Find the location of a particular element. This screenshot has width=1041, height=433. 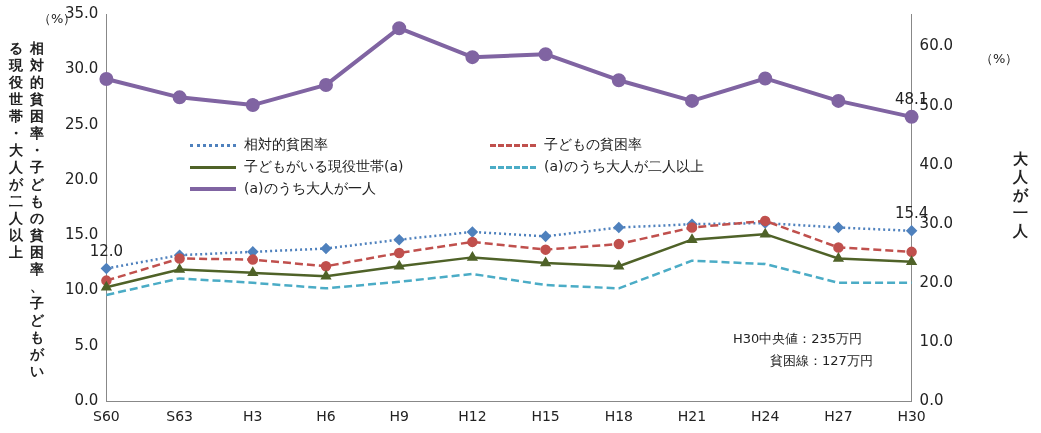

x-tick-label: S63 is located at coordinates (179, 416).